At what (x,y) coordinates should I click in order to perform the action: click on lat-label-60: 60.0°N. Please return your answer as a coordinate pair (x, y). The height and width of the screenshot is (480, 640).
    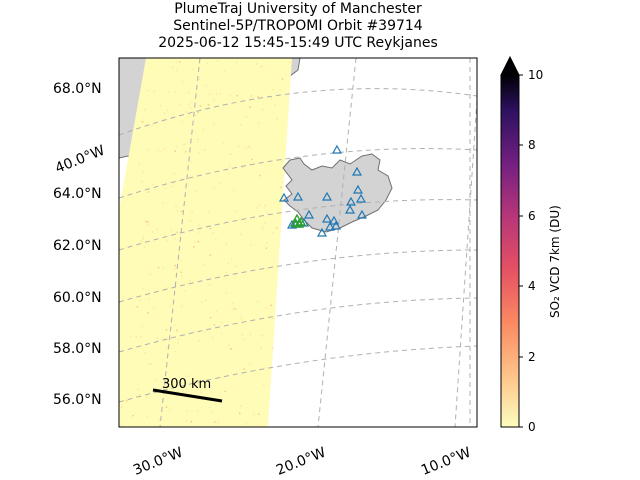
    Looking at the image, I should click on (77, 298).